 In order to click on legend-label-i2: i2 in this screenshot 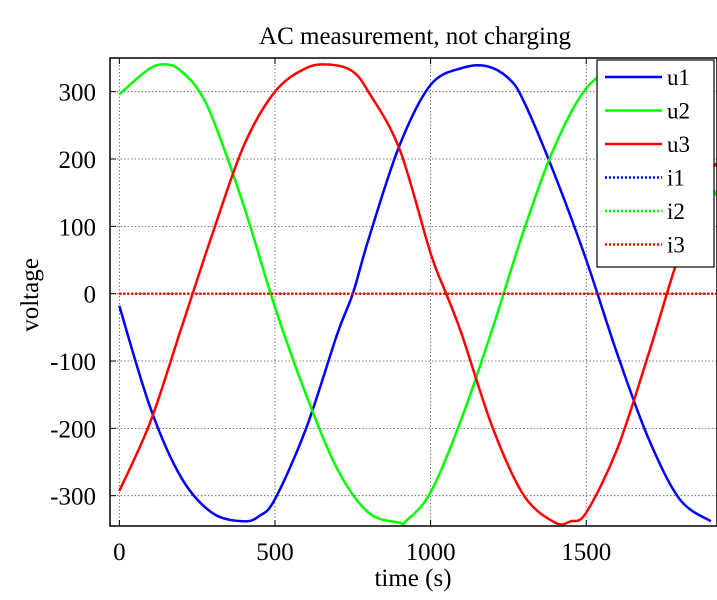, I will do `click(676, 211)`.